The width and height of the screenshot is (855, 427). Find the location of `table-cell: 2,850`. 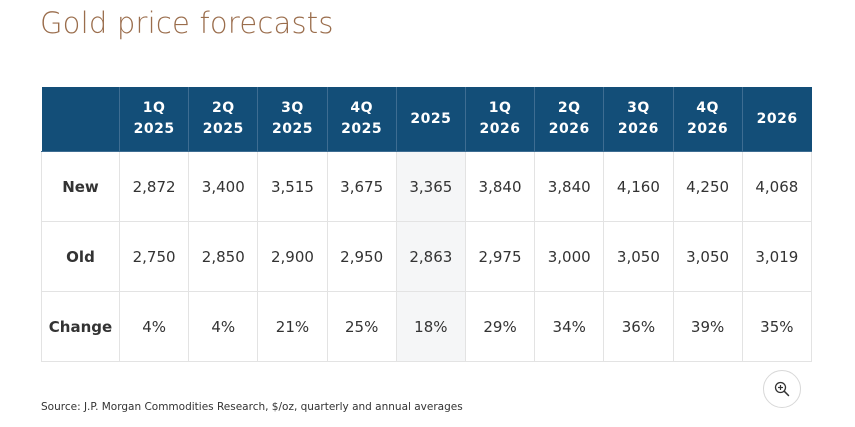

table-cell: 2,850 is located at coordinates (223, 256).